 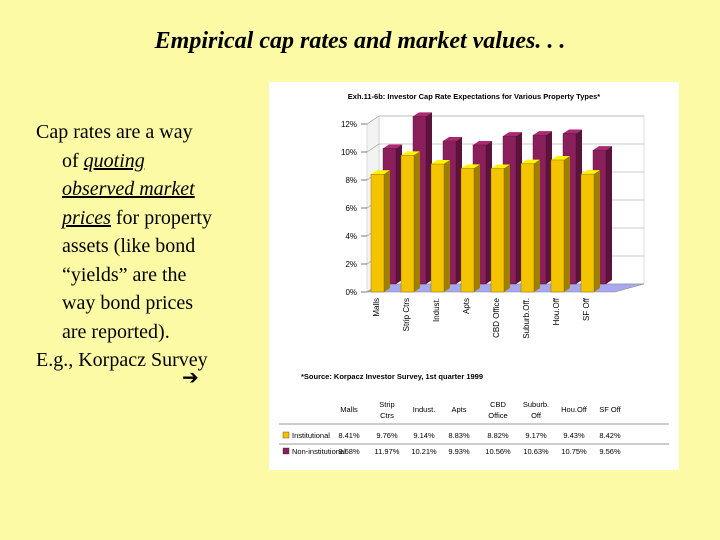 What do you see at coordinates (349, 435) in the screenshot?
I see `table-cell: 8.41%` at bounding box center [349, 435].